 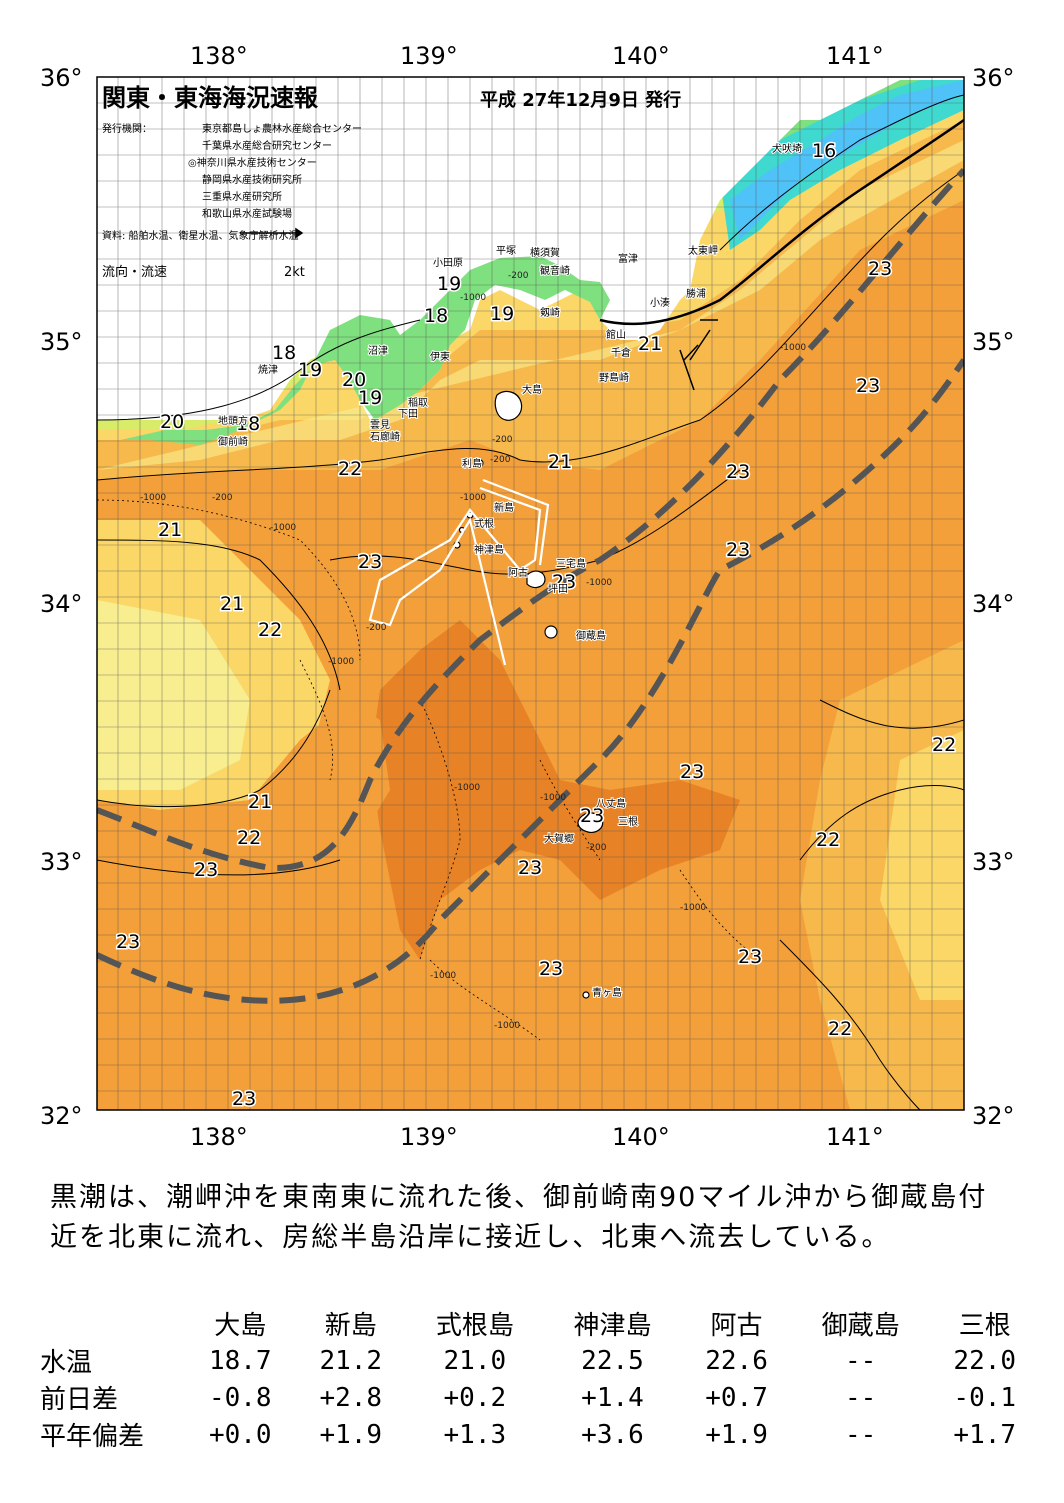 What do you see at coordinates (993, 862) in the screenshot?
I see `lat-label: 33°` at bounding box center [993, 862].